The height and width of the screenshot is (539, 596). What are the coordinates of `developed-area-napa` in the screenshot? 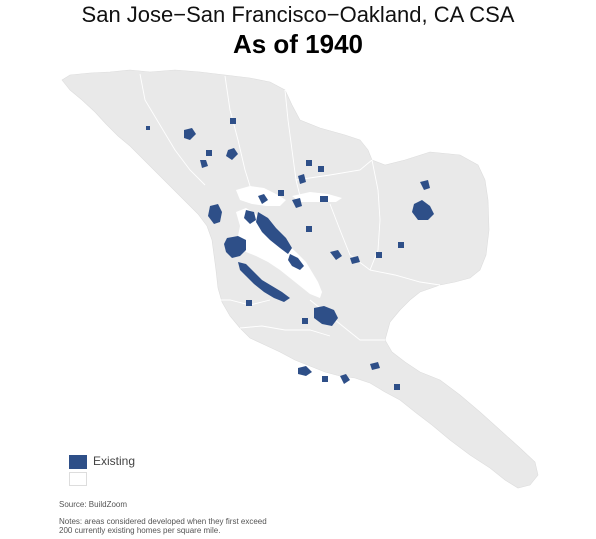 It's located at (232, 154).